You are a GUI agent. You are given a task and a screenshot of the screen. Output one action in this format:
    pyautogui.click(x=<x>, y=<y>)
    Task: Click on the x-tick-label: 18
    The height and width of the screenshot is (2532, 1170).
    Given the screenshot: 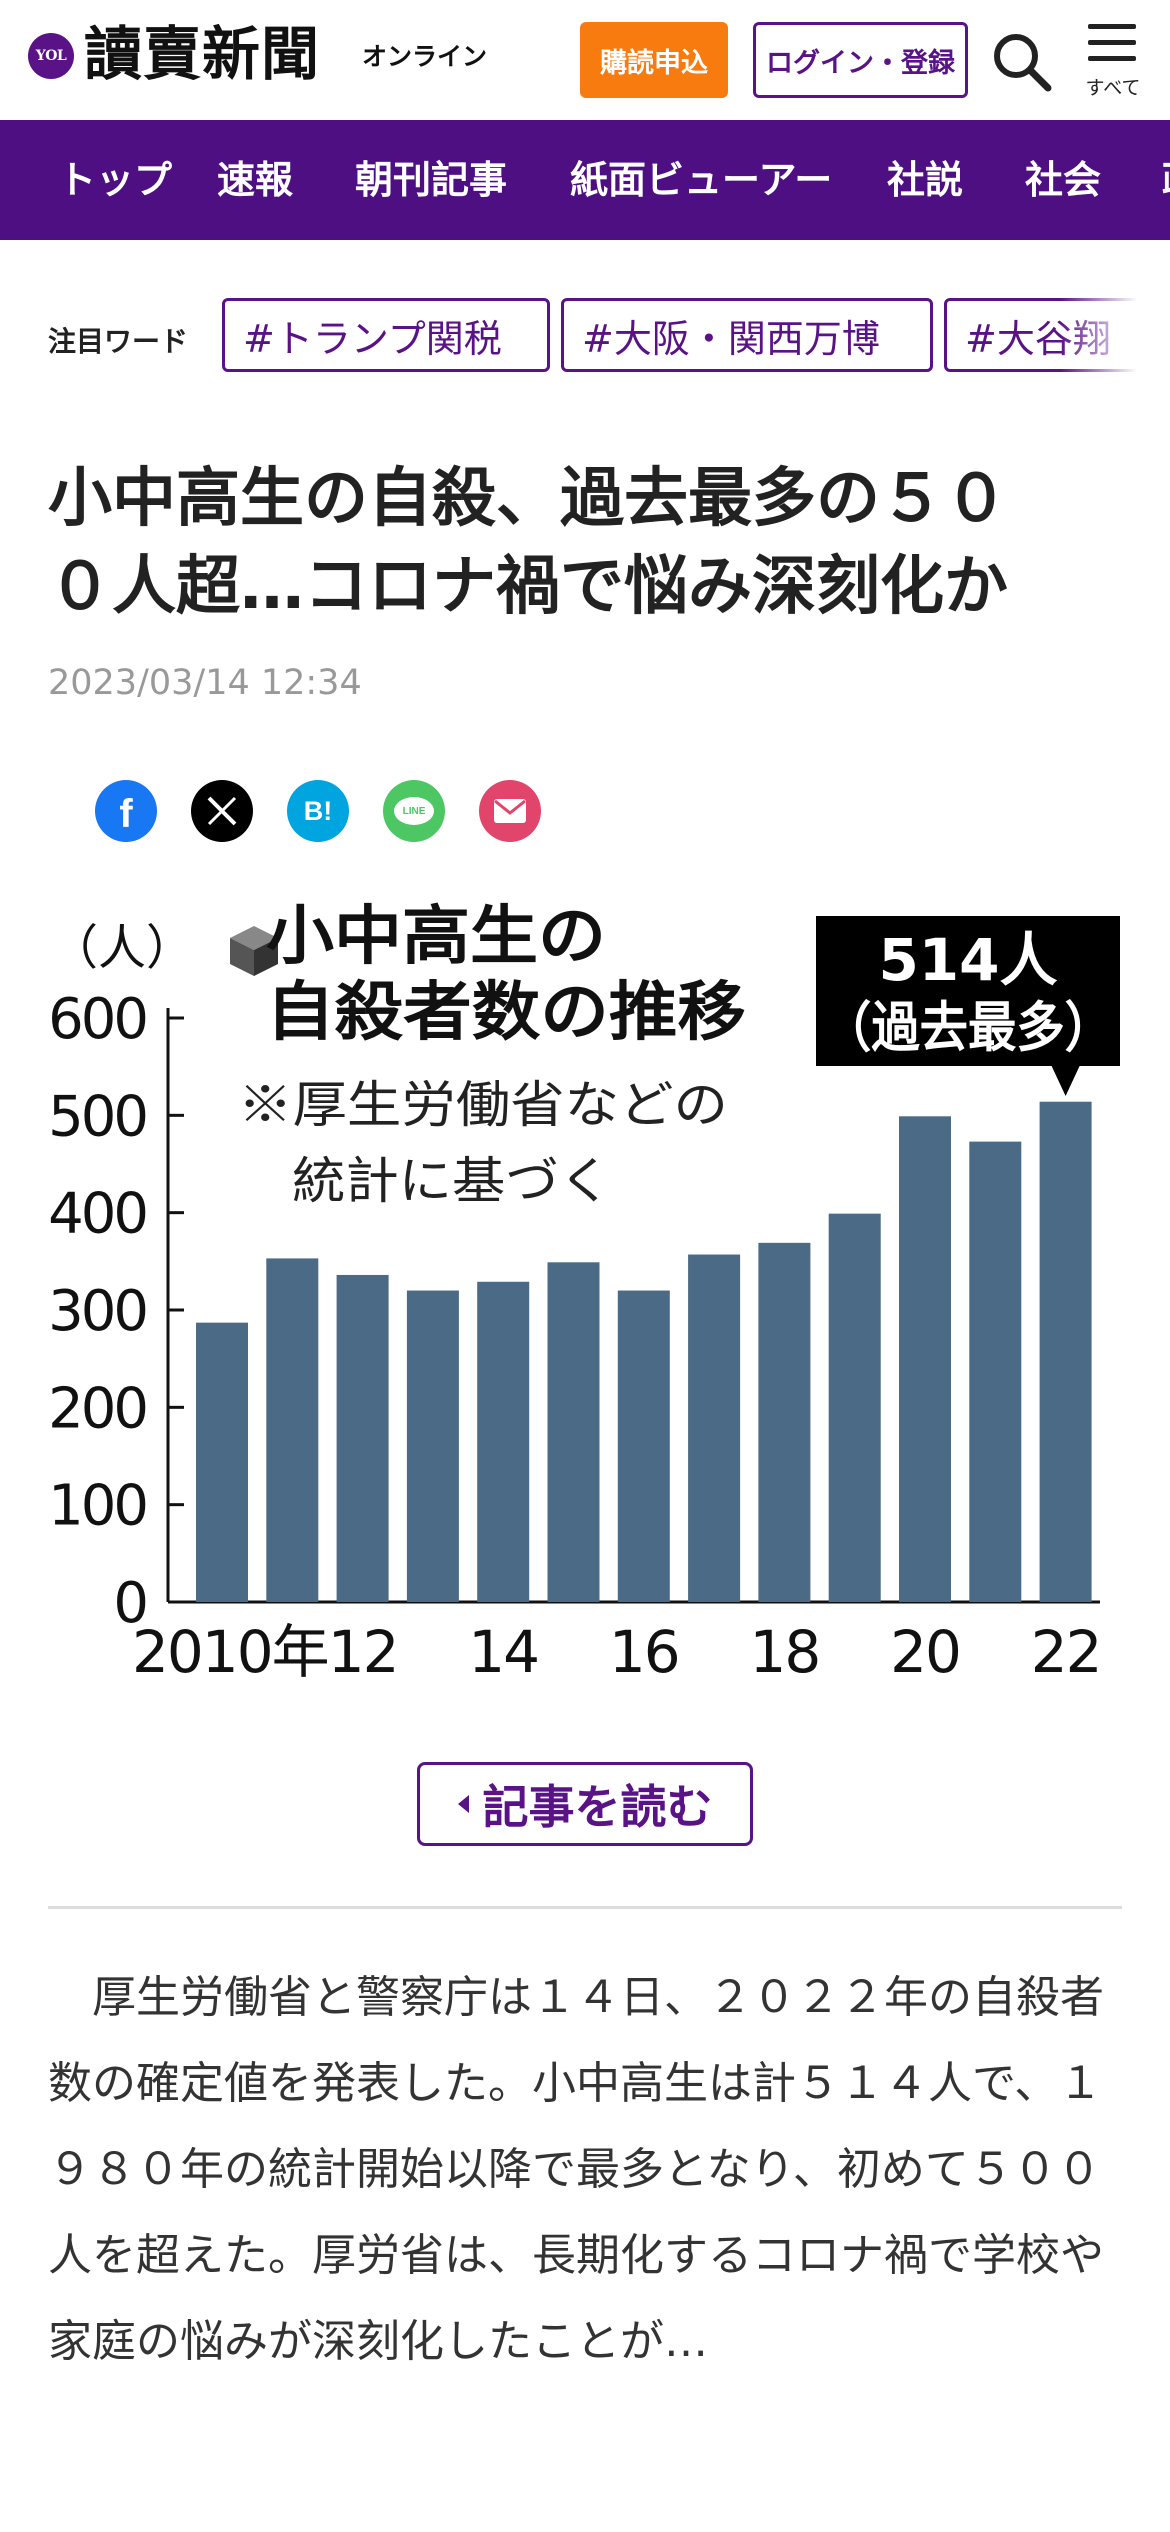 What is the action you would take?
    pyautogui.click(x=784, y=1652)
    